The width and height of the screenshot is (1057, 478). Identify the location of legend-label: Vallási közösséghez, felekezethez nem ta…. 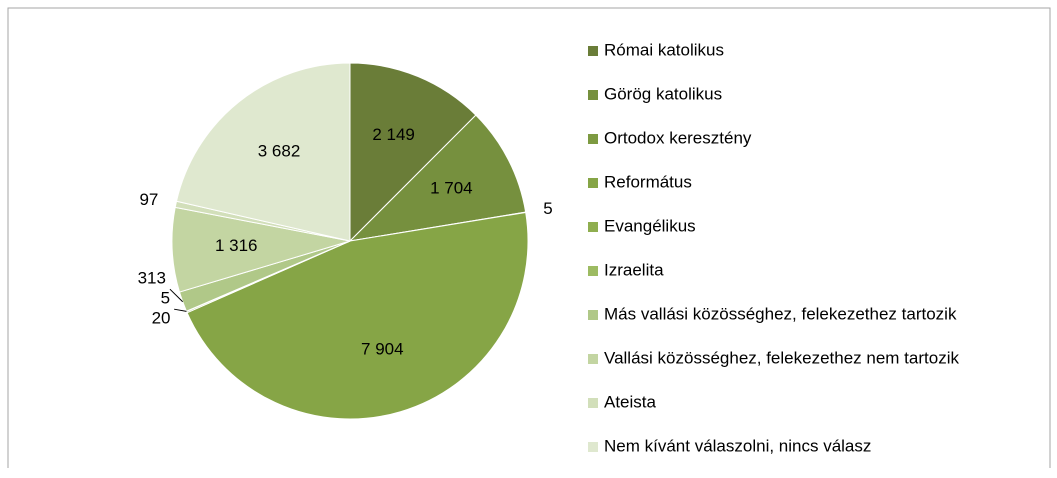
(781, 357).